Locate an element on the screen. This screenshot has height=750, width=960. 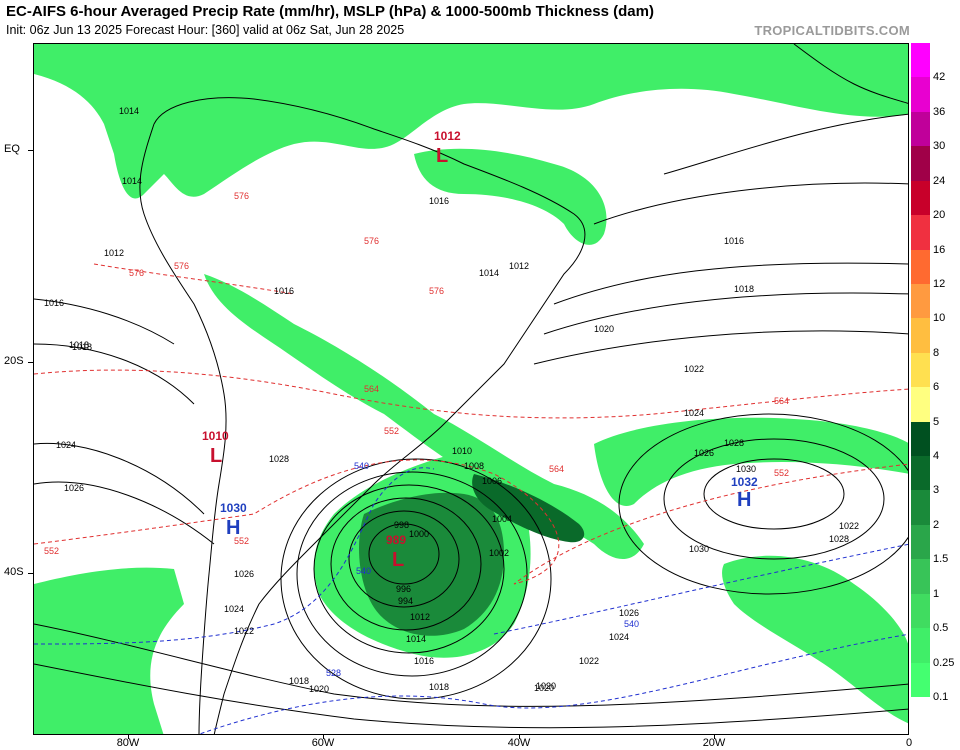
precip-scale-label: 10 is located at coordinates (939, 318).